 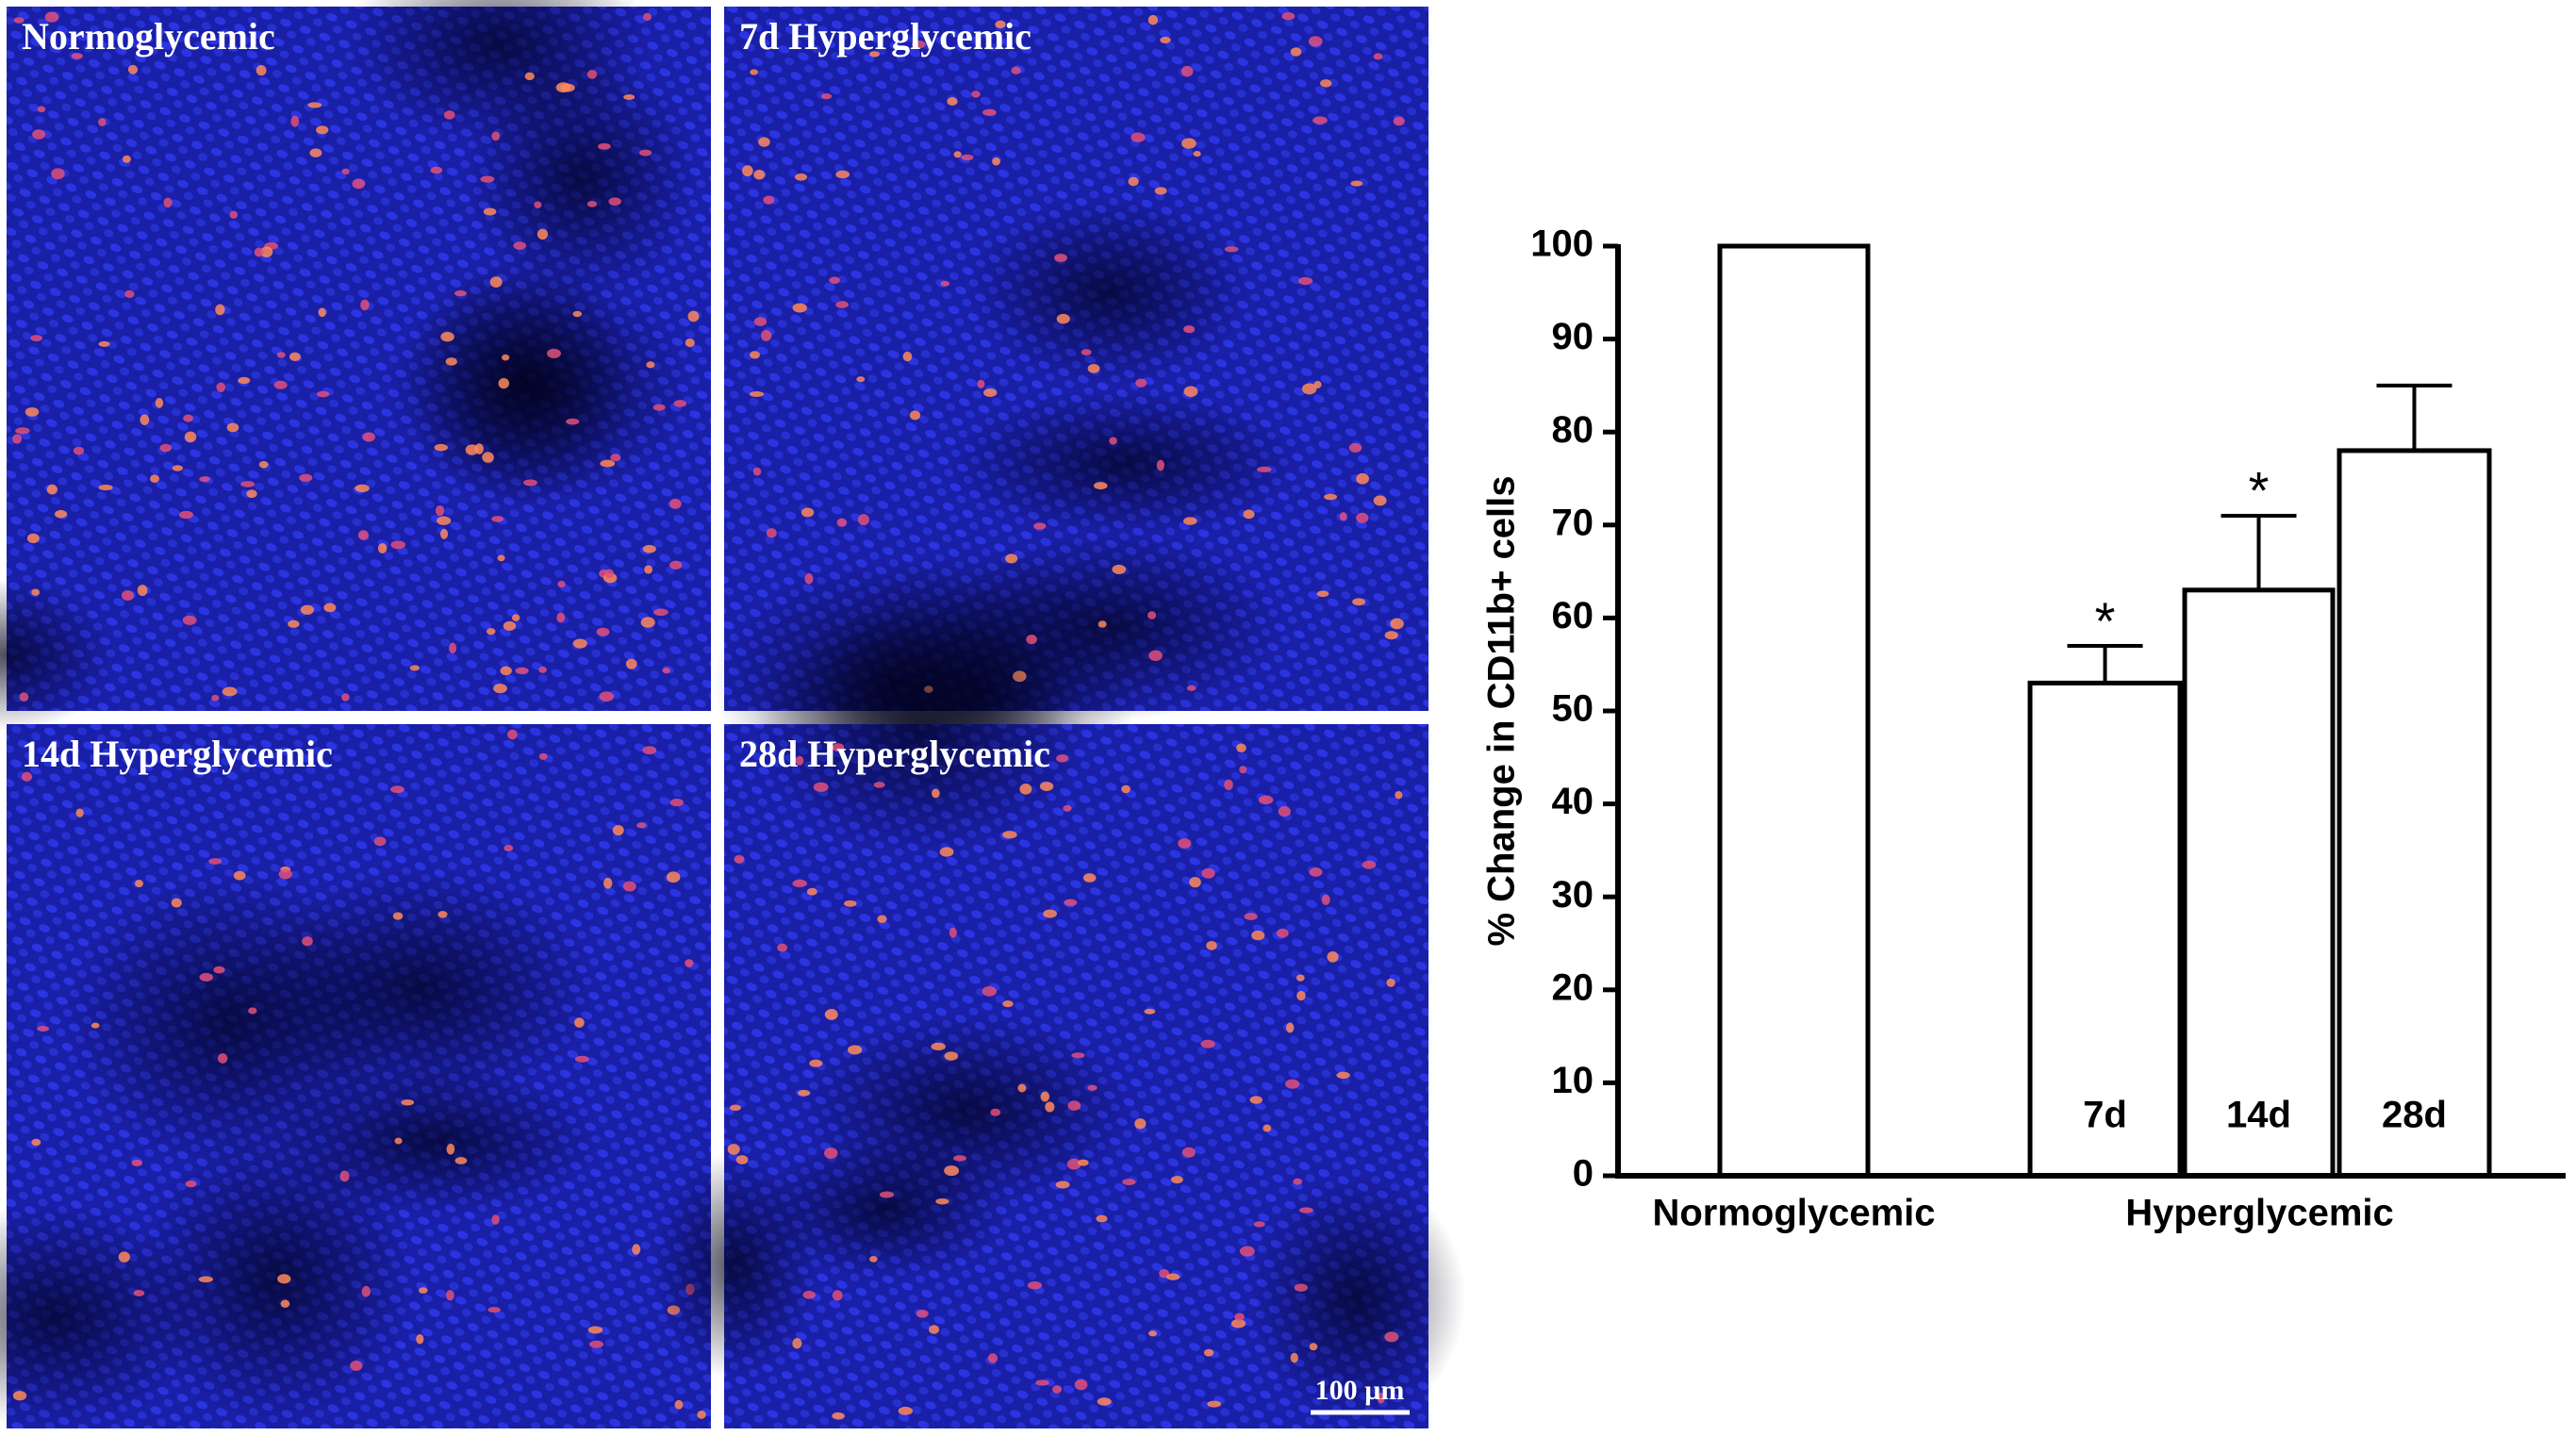 I want to click on y-tick-label: 10, so click(x=1573, y=1080).